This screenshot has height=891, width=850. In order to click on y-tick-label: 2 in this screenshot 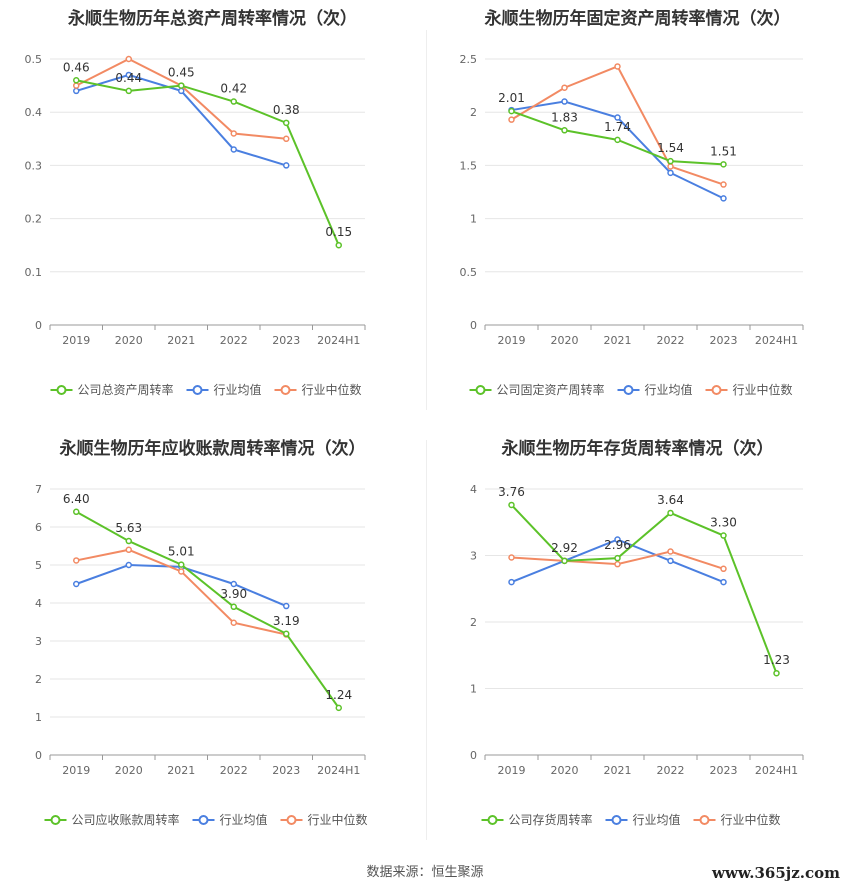, I will do `click(473, 622)`.